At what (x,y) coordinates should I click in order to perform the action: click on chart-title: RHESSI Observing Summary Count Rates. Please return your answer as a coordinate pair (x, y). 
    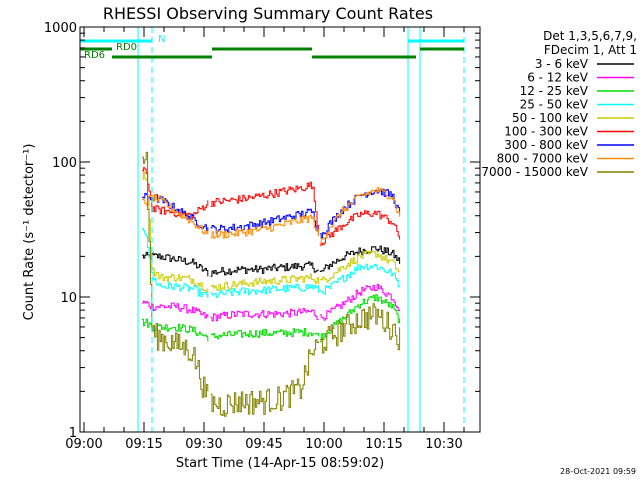
    Looking at the image, I should click on (268, 13).